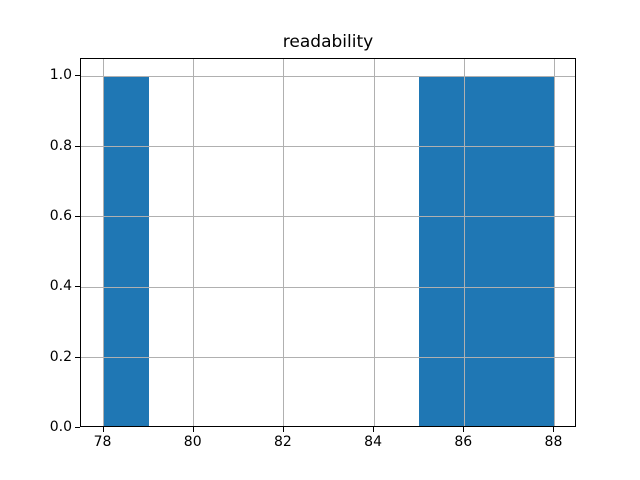 The width and height of the screenshot is (640, 480). What do you see at coordinates (60, 356) in the screenshot?
I see `y-tick-label: 0.2` at bounding box center [60, 356].